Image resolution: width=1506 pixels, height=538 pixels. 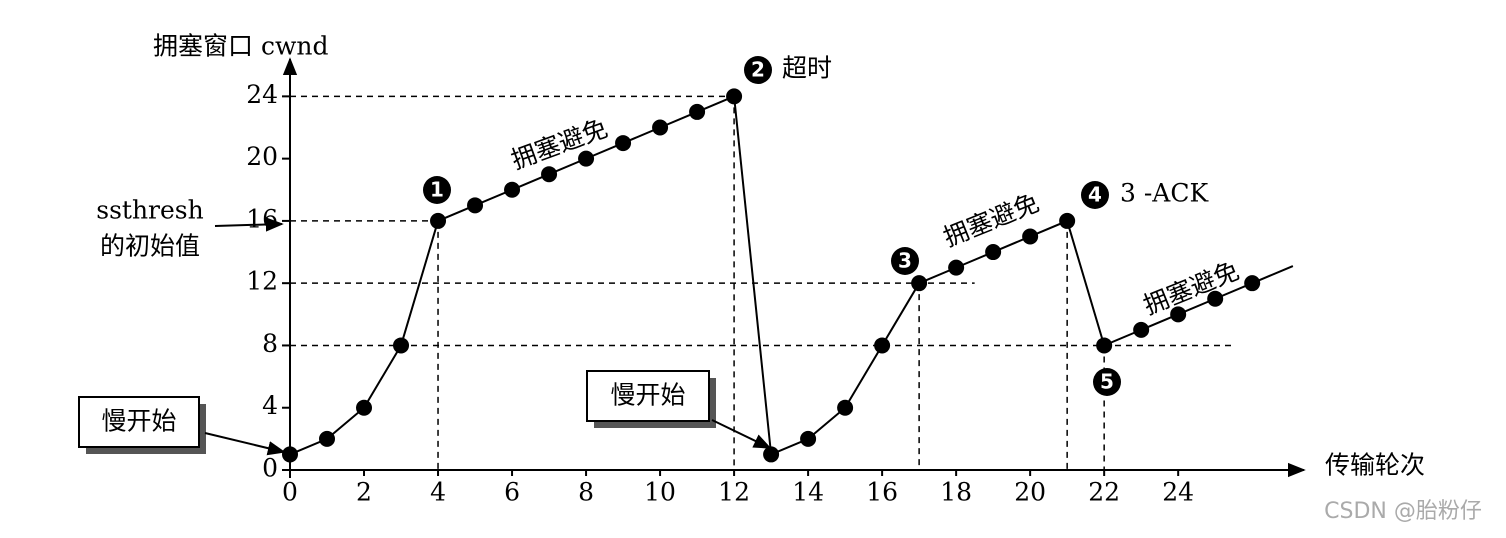 I want to click on x-tick-label: 12, so click(x=734, y=492).